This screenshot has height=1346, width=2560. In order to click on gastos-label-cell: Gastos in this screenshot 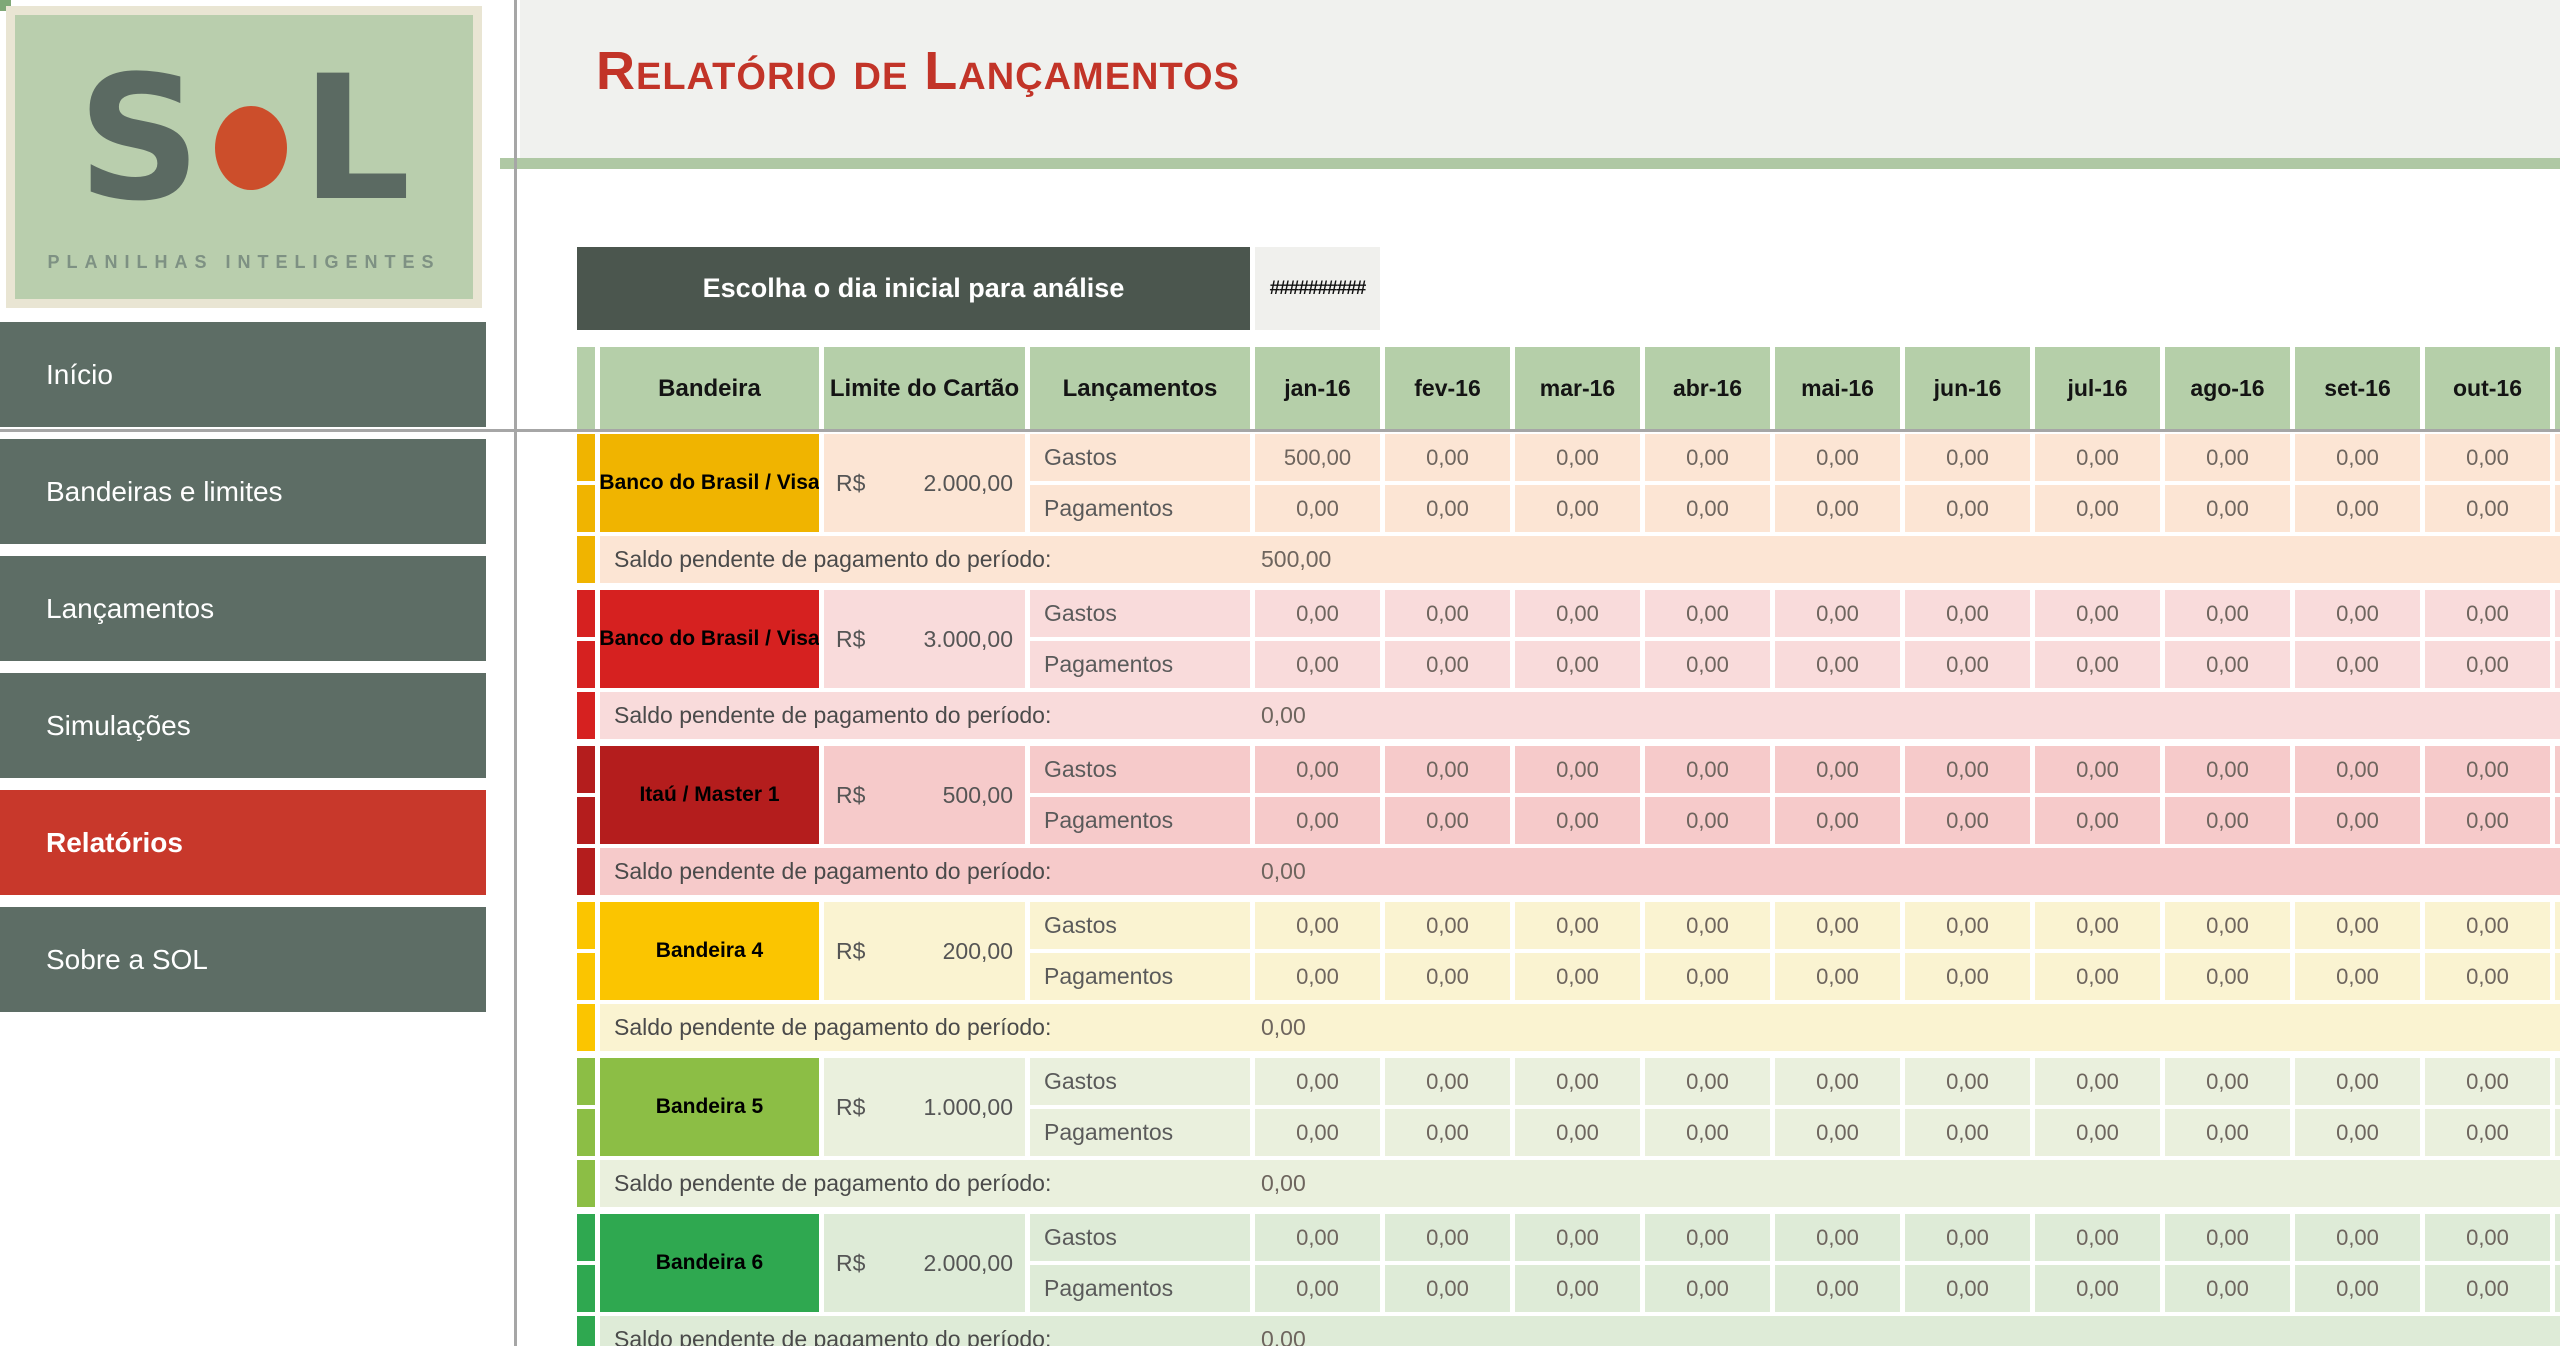, I will do `click(1140, 1081)`.